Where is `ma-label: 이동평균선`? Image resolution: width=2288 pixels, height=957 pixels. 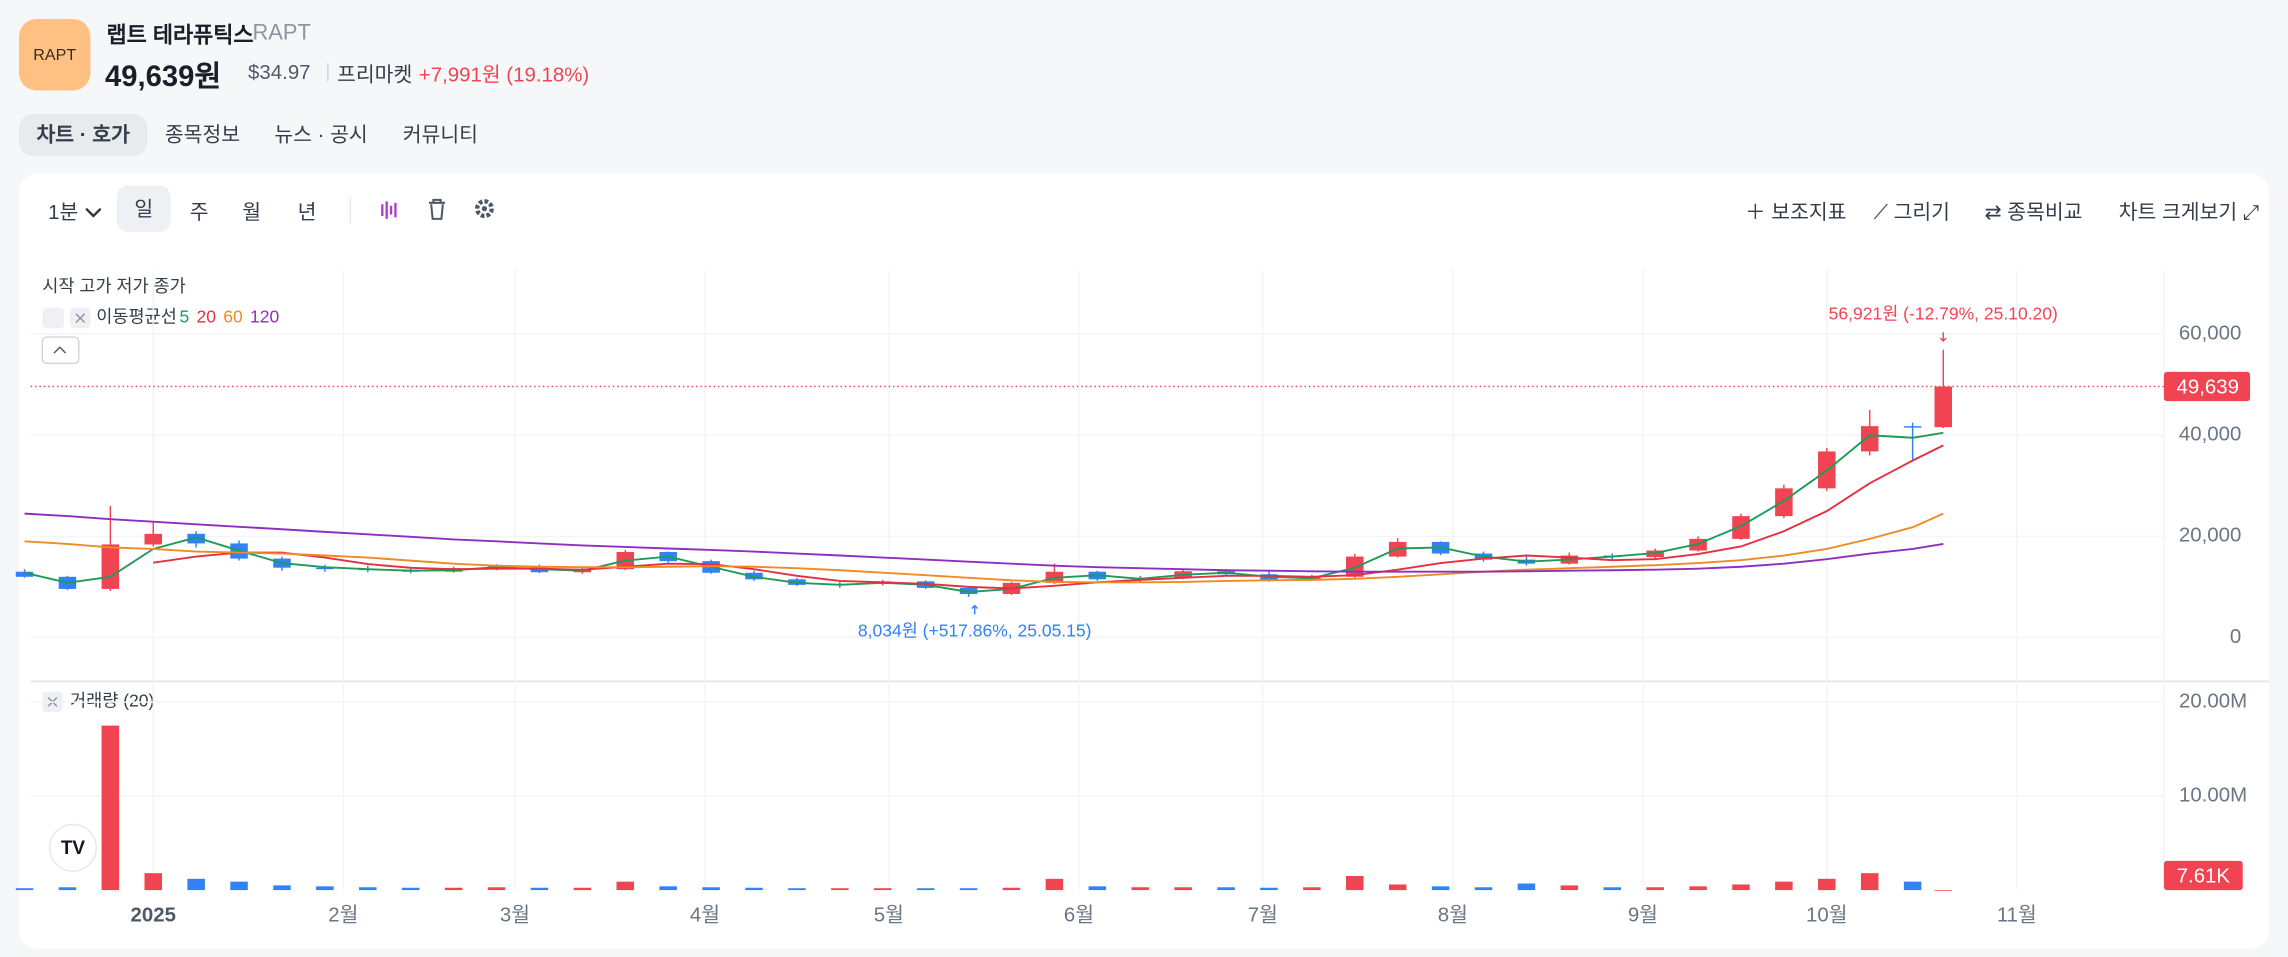
ma-label: 이동평균선 is located at coordinates (136, 317).